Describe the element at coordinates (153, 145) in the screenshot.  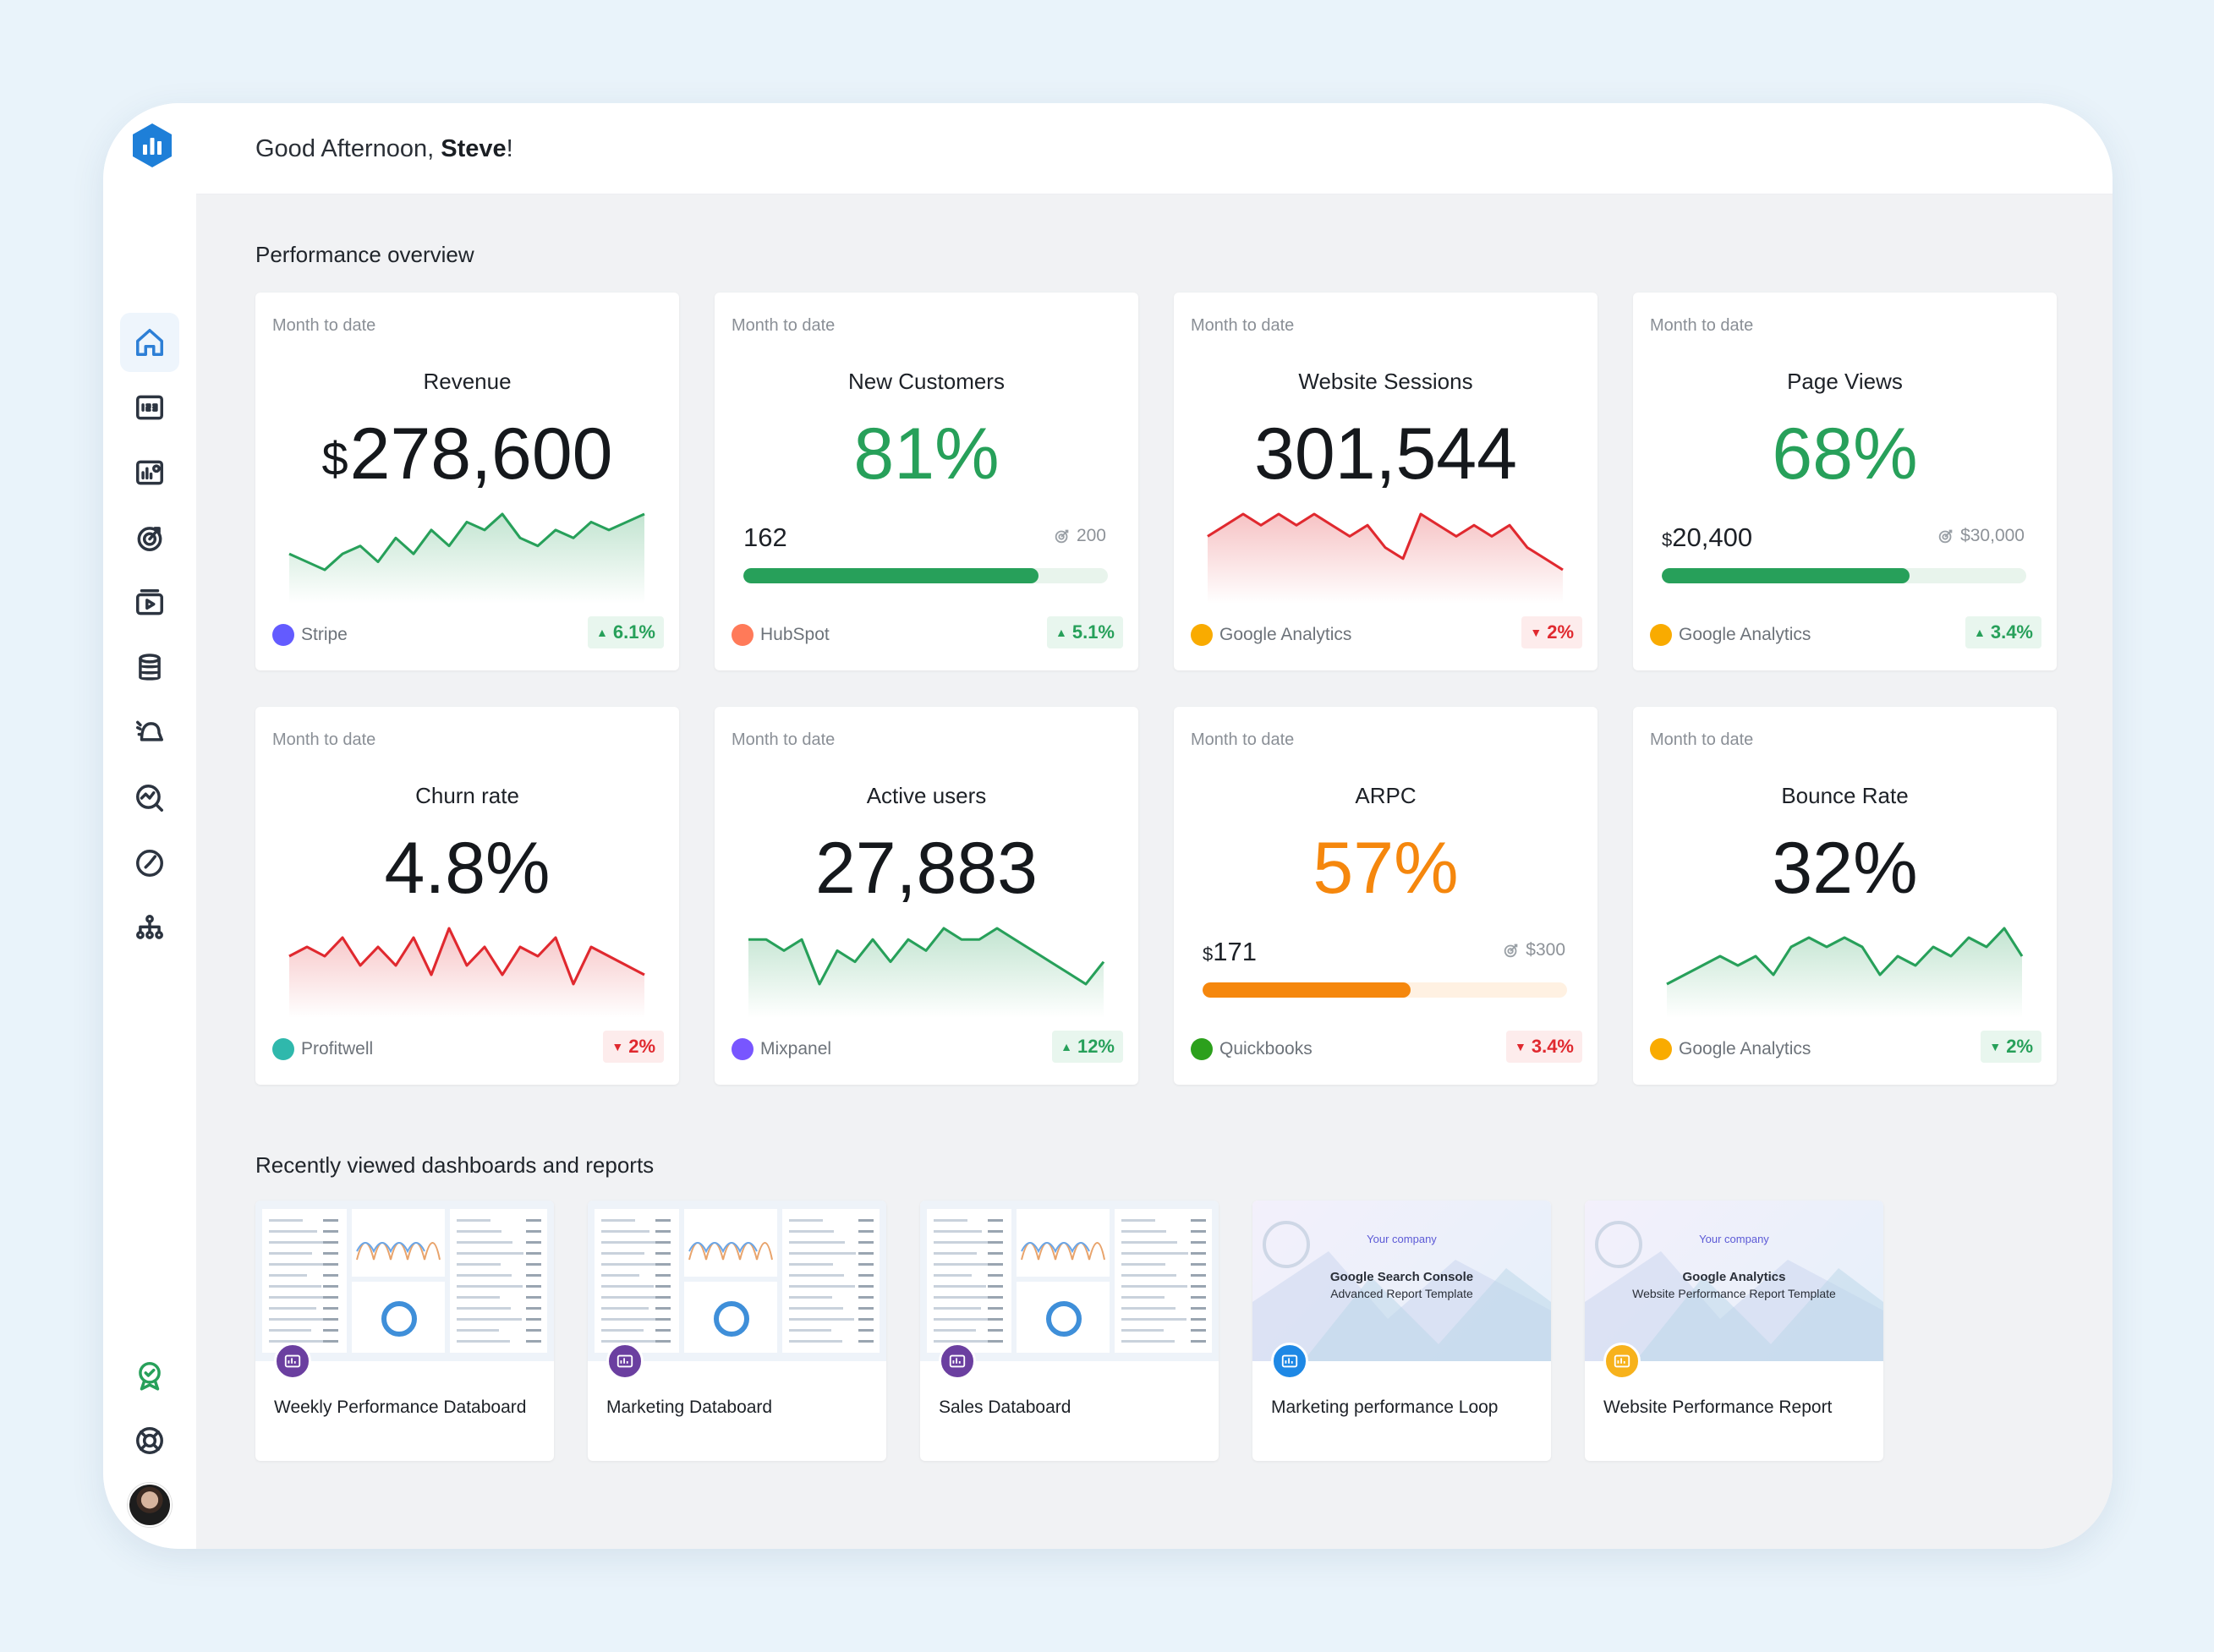
I see `databox-logo-icon` at that location.